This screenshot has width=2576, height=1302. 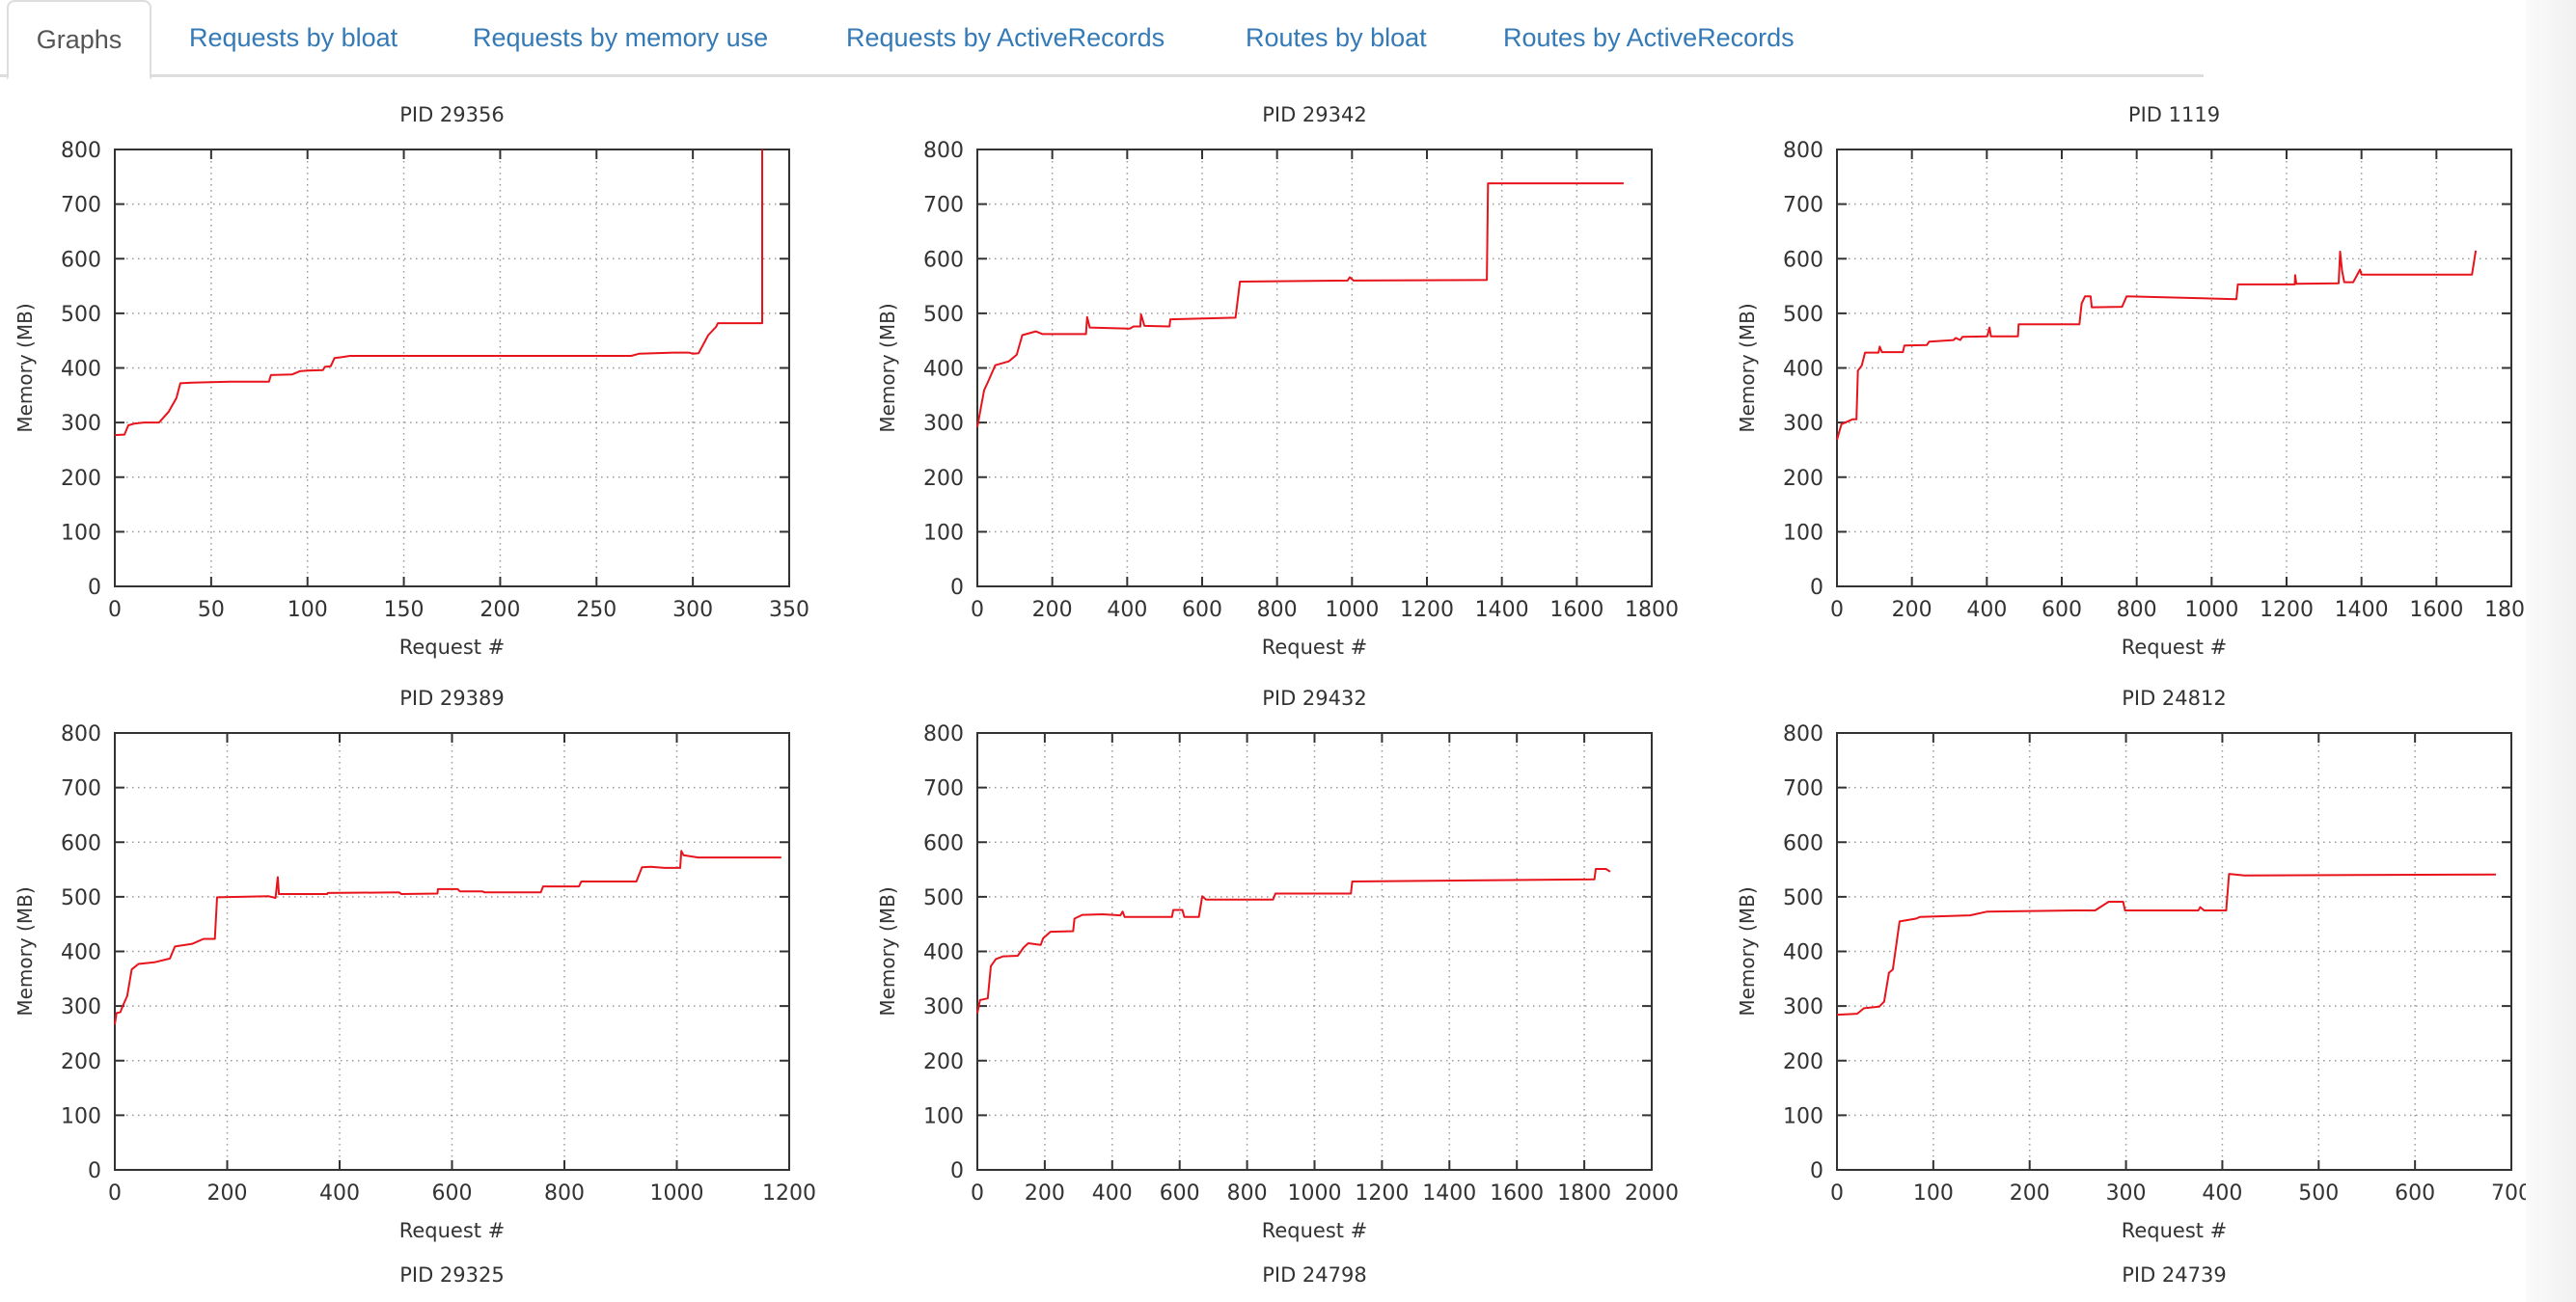 What do you see at coordinates (2318, 1193) in the screenshot?
I see `x-tick-label: 500` at bounding box center [2318, 1193].